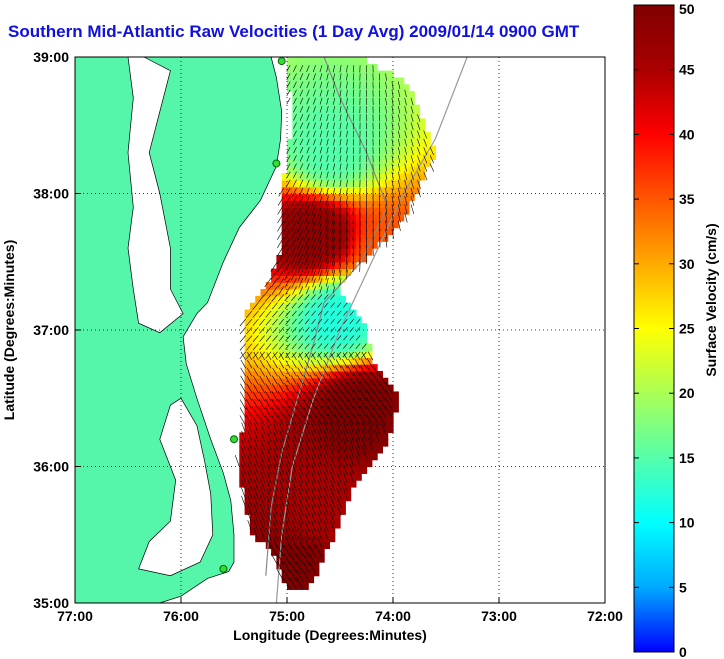 The image size is (724, 659). I want to click on x-axis-label: Longitude (Degrees:Minutes), so click(330, 635).